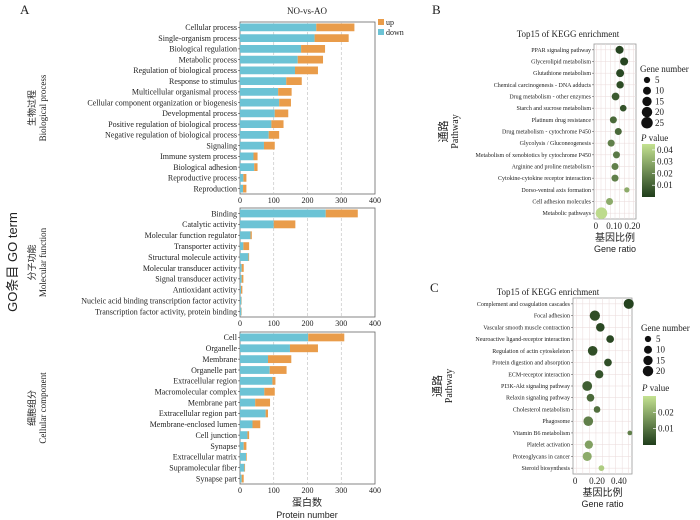 The width and height of the screenshot is (700, 520). I want to click on pathway-label: PI3K-Akt signaling pathway, so click(535, 387).